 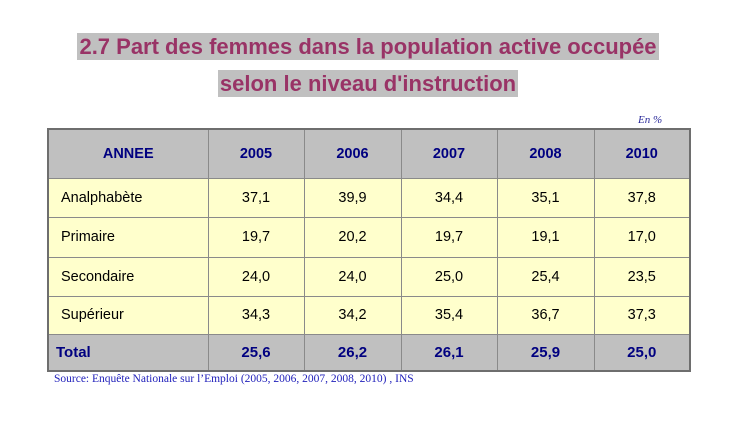 I want to click on table-cell: 23,5, so click(x=642, y=276).